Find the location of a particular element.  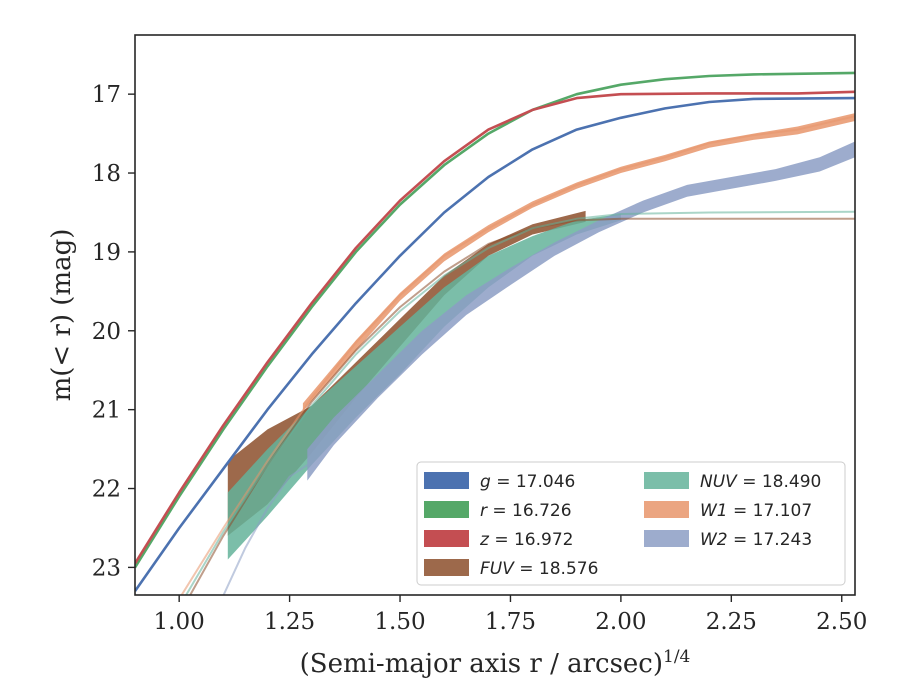

y-tick-label: 18 is located at coordinates (106, 174).